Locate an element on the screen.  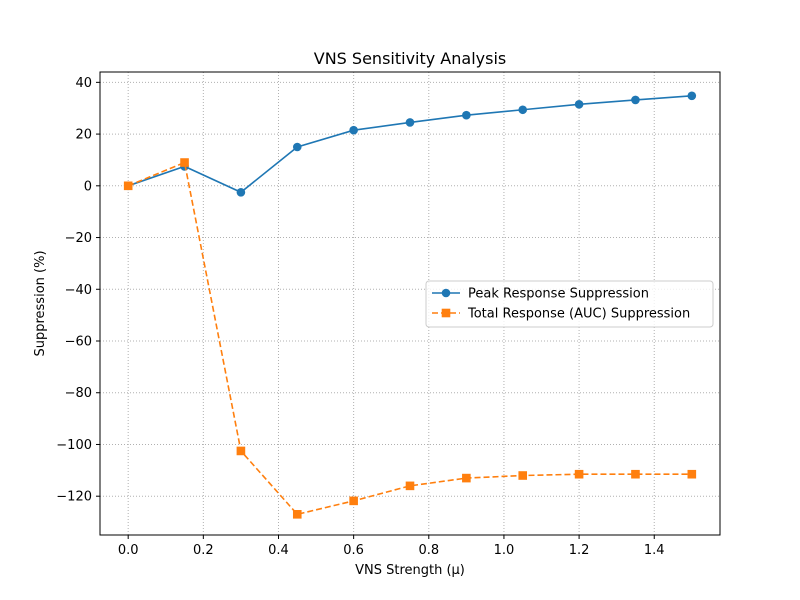
x-tick-label: 0.2 is located at coordinates (203, 550).